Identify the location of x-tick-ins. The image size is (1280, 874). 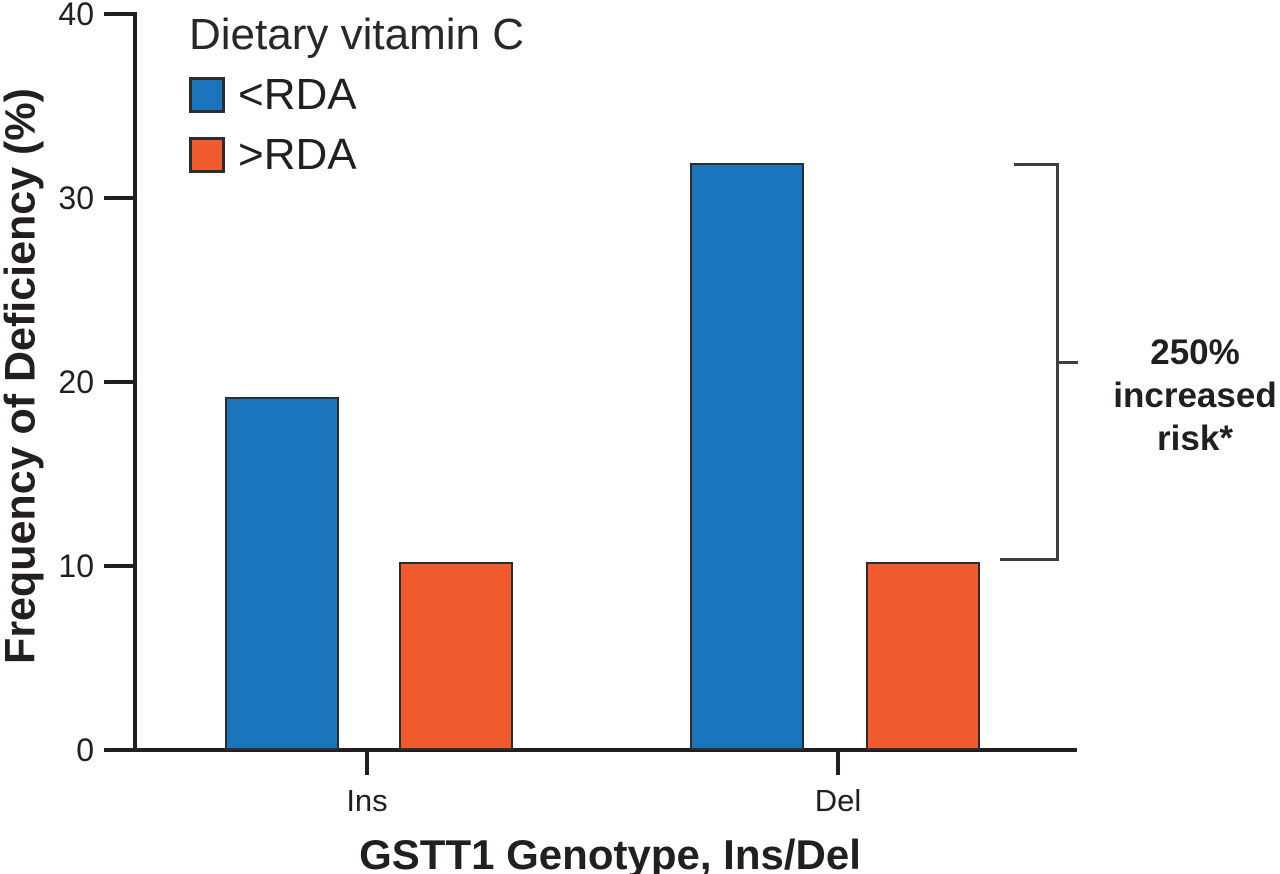
(367, 763).